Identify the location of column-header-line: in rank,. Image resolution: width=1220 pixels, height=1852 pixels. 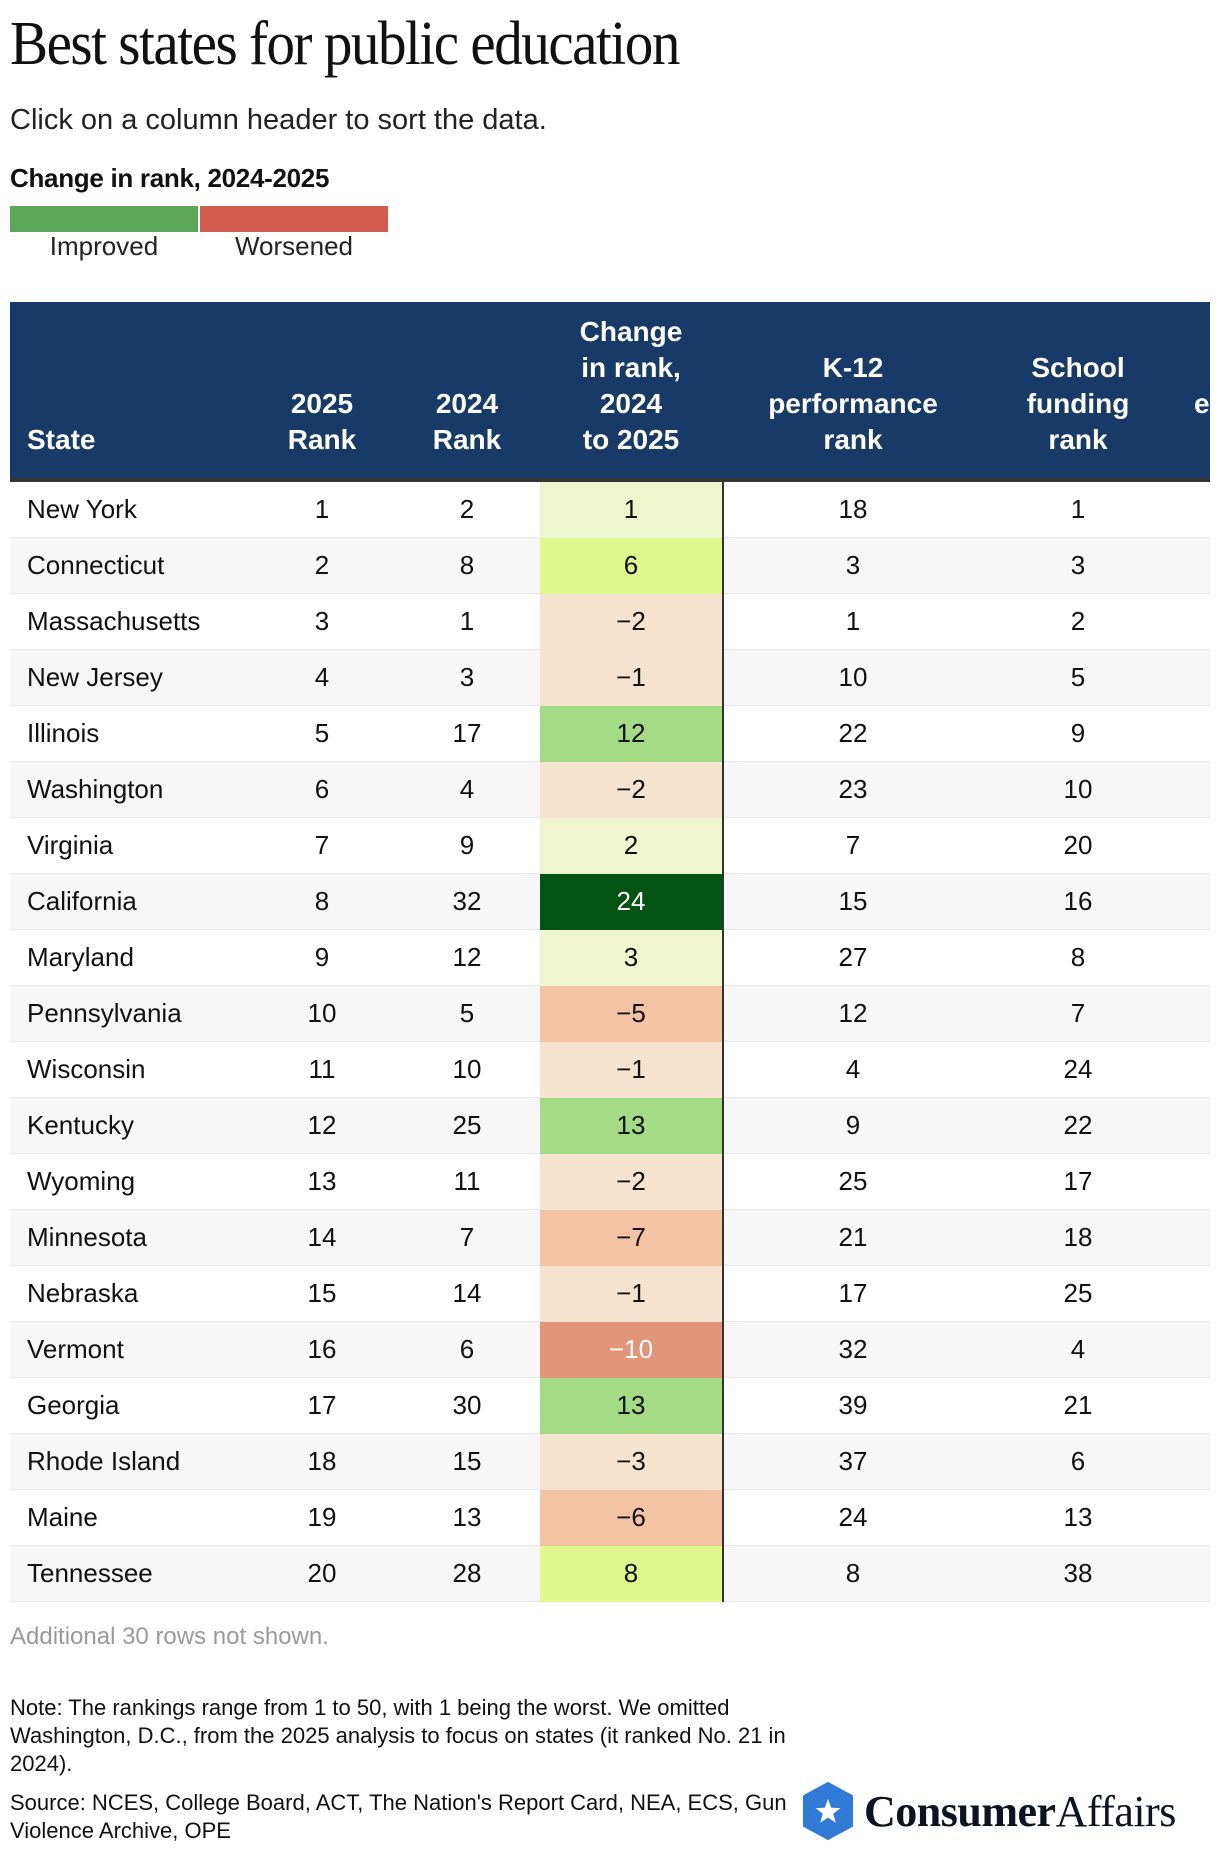
(631, 367).